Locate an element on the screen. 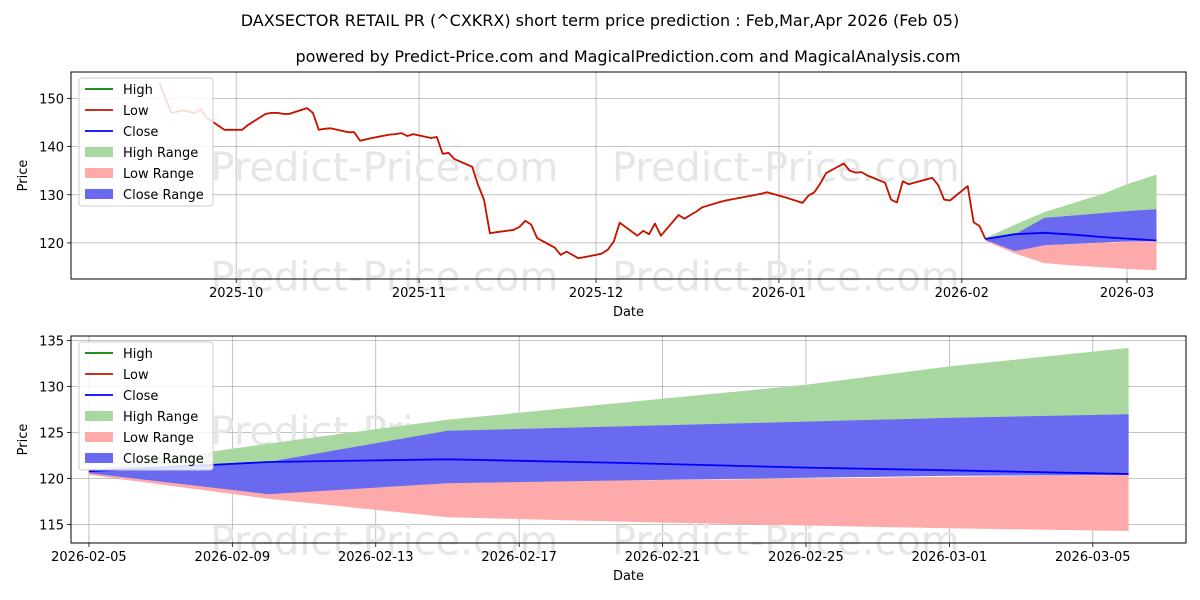  x-tick-label: 2026-02-25 is located at coordinates (806, 557).